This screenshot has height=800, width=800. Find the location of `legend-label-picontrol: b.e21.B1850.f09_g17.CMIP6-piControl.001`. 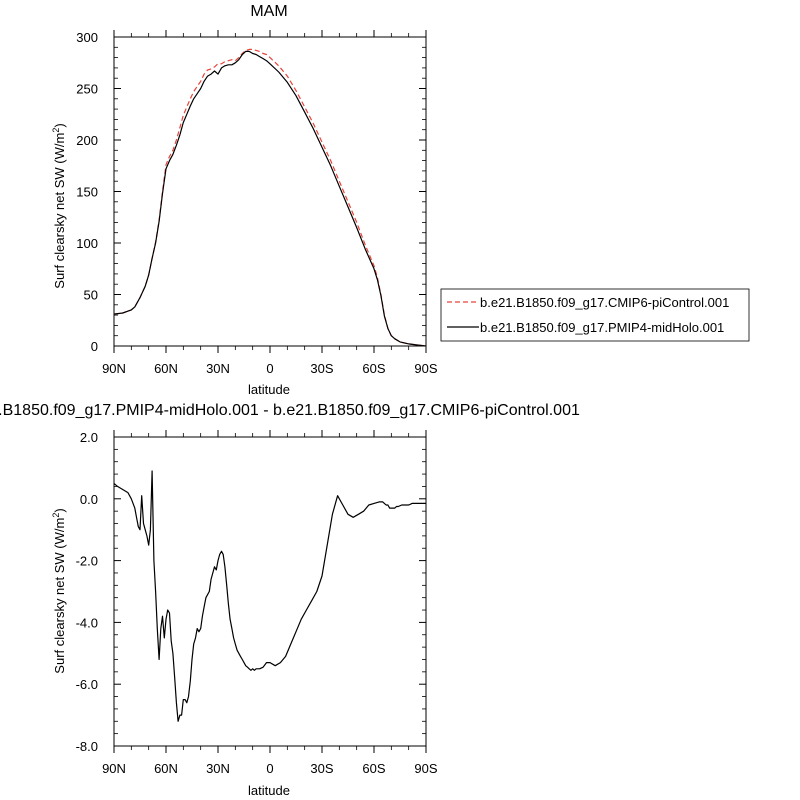

legend-label-picontrol: b.e21.B1850.f09_g17.CMIP6-piControl.001 is located at coordinates (604, 302).